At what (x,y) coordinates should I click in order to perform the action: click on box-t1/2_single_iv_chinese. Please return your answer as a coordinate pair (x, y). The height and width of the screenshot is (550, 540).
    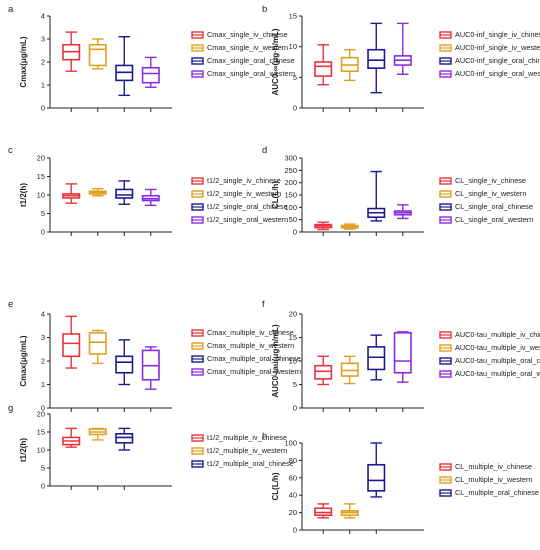
    Looking at the image, I should click on (71, 193).